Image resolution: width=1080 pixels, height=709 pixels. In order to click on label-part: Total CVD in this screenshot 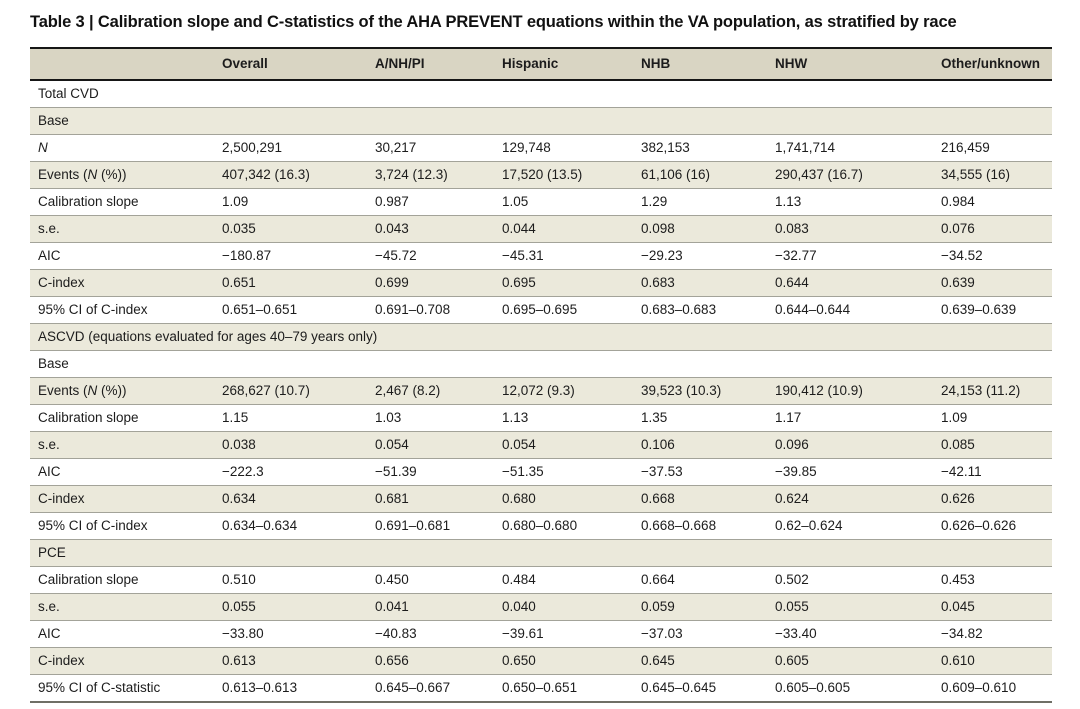, I will do `click(68, 93)`.